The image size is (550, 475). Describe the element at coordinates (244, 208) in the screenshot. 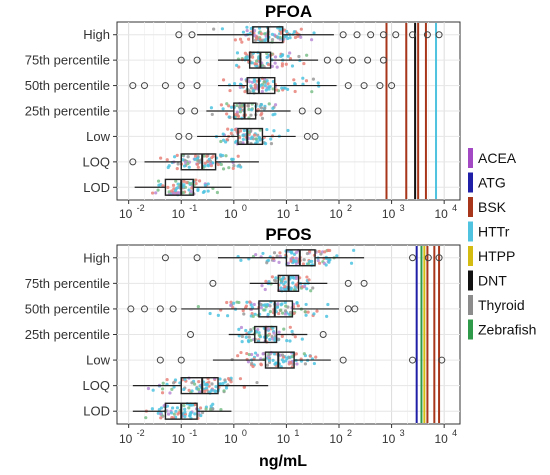

I see `x-tick-exponent: 0` at that location.